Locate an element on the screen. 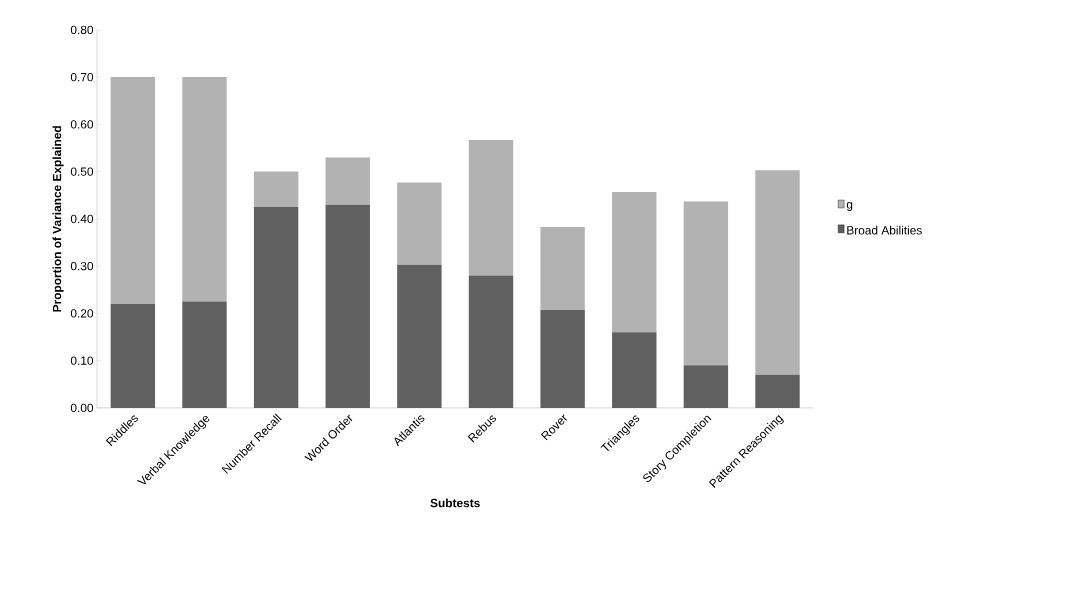 This screenshot has height=607, width=1070. y-tick-label: 0.30 is located at coordinates (82, 266).